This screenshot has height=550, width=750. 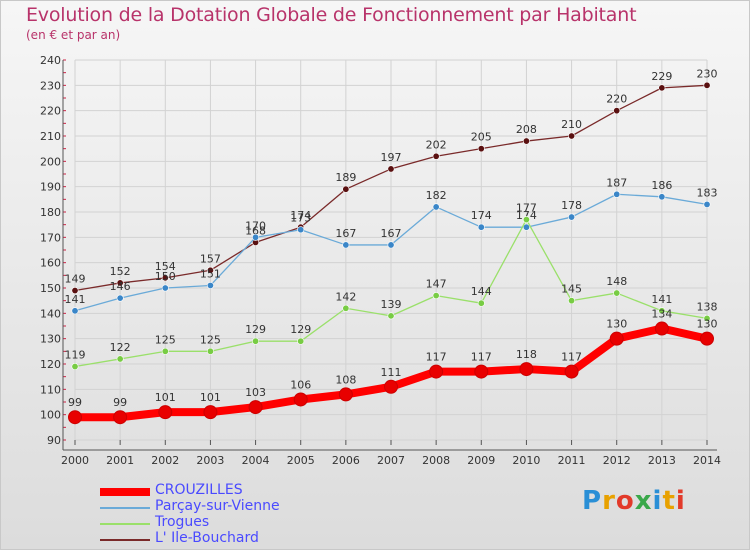 I want to click on data-label: 154, so click(x=165, y=266).